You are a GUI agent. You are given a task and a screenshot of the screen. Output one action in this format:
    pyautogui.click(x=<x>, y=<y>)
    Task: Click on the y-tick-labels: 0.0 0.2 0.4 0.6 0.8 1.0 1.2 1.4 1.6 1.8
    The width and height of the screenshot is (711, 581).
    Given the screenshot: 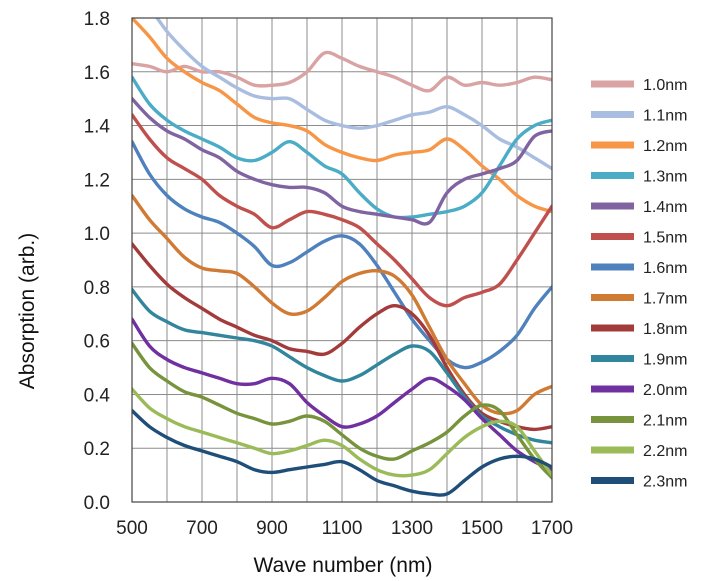 What is the action you would take?
    pyautogui.click(x=97, y=261)
    